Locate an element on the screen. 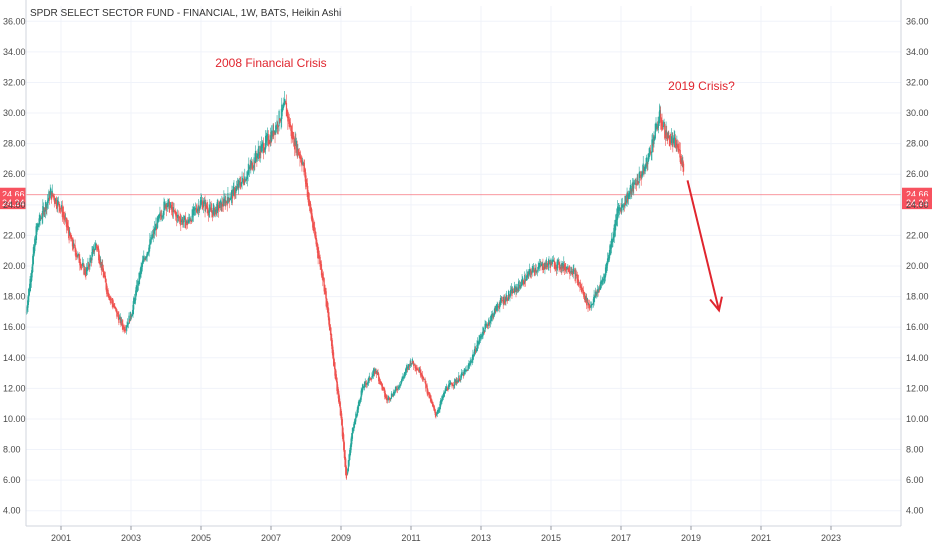 The image size is (932, 550). y-tick-label-left: 8.00 is located at coordinates (12, 450).